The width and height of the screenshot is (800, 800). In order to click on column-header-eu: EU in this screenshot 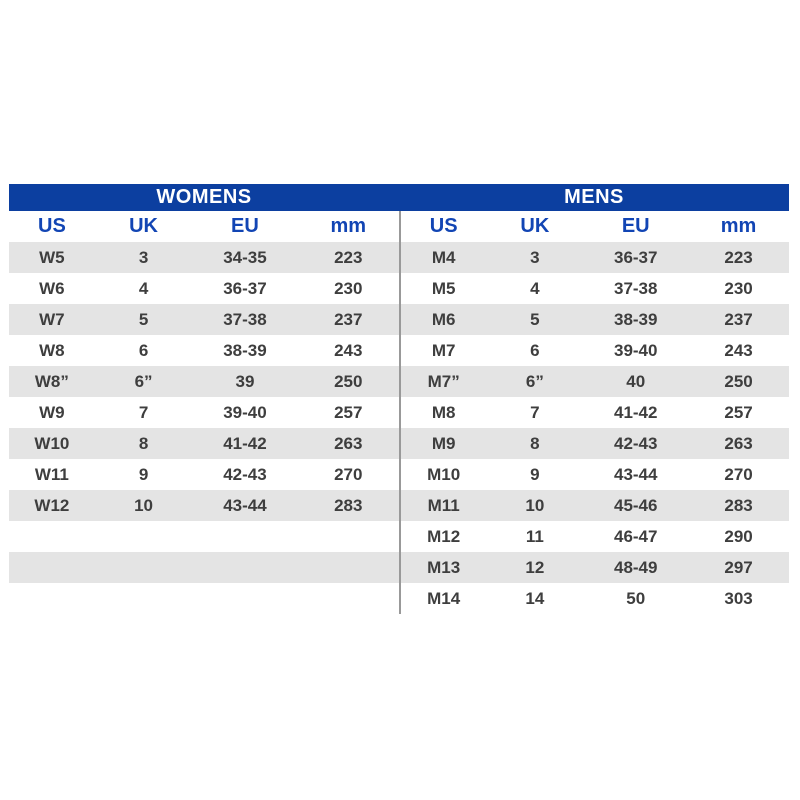, I will do `click(245, 226)`.